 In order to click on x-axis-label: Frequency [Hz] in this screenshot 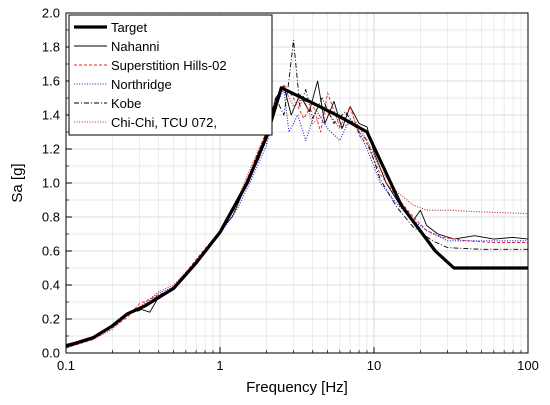, I will do `click(297, 387)`.